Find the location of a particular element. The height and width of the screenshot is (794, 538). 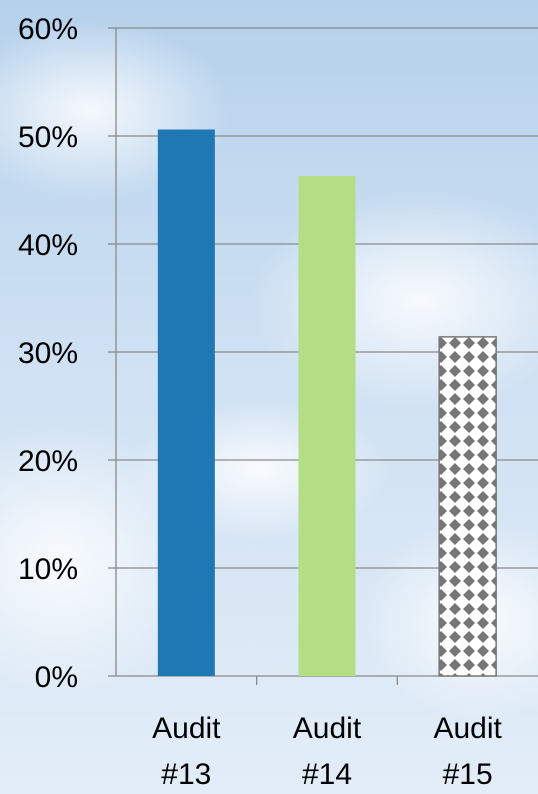

x-category-label: #13 is located at coordinates (186, 774).